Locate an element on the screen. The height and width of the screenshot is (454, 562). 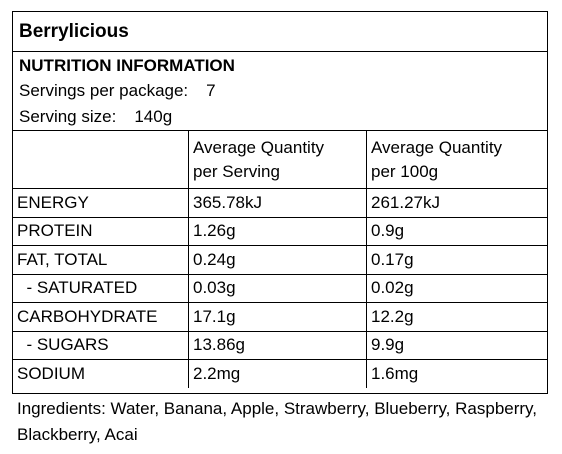
table-row: - SUGARS 13.86g 9.9g is located at coordinates (280, 345).